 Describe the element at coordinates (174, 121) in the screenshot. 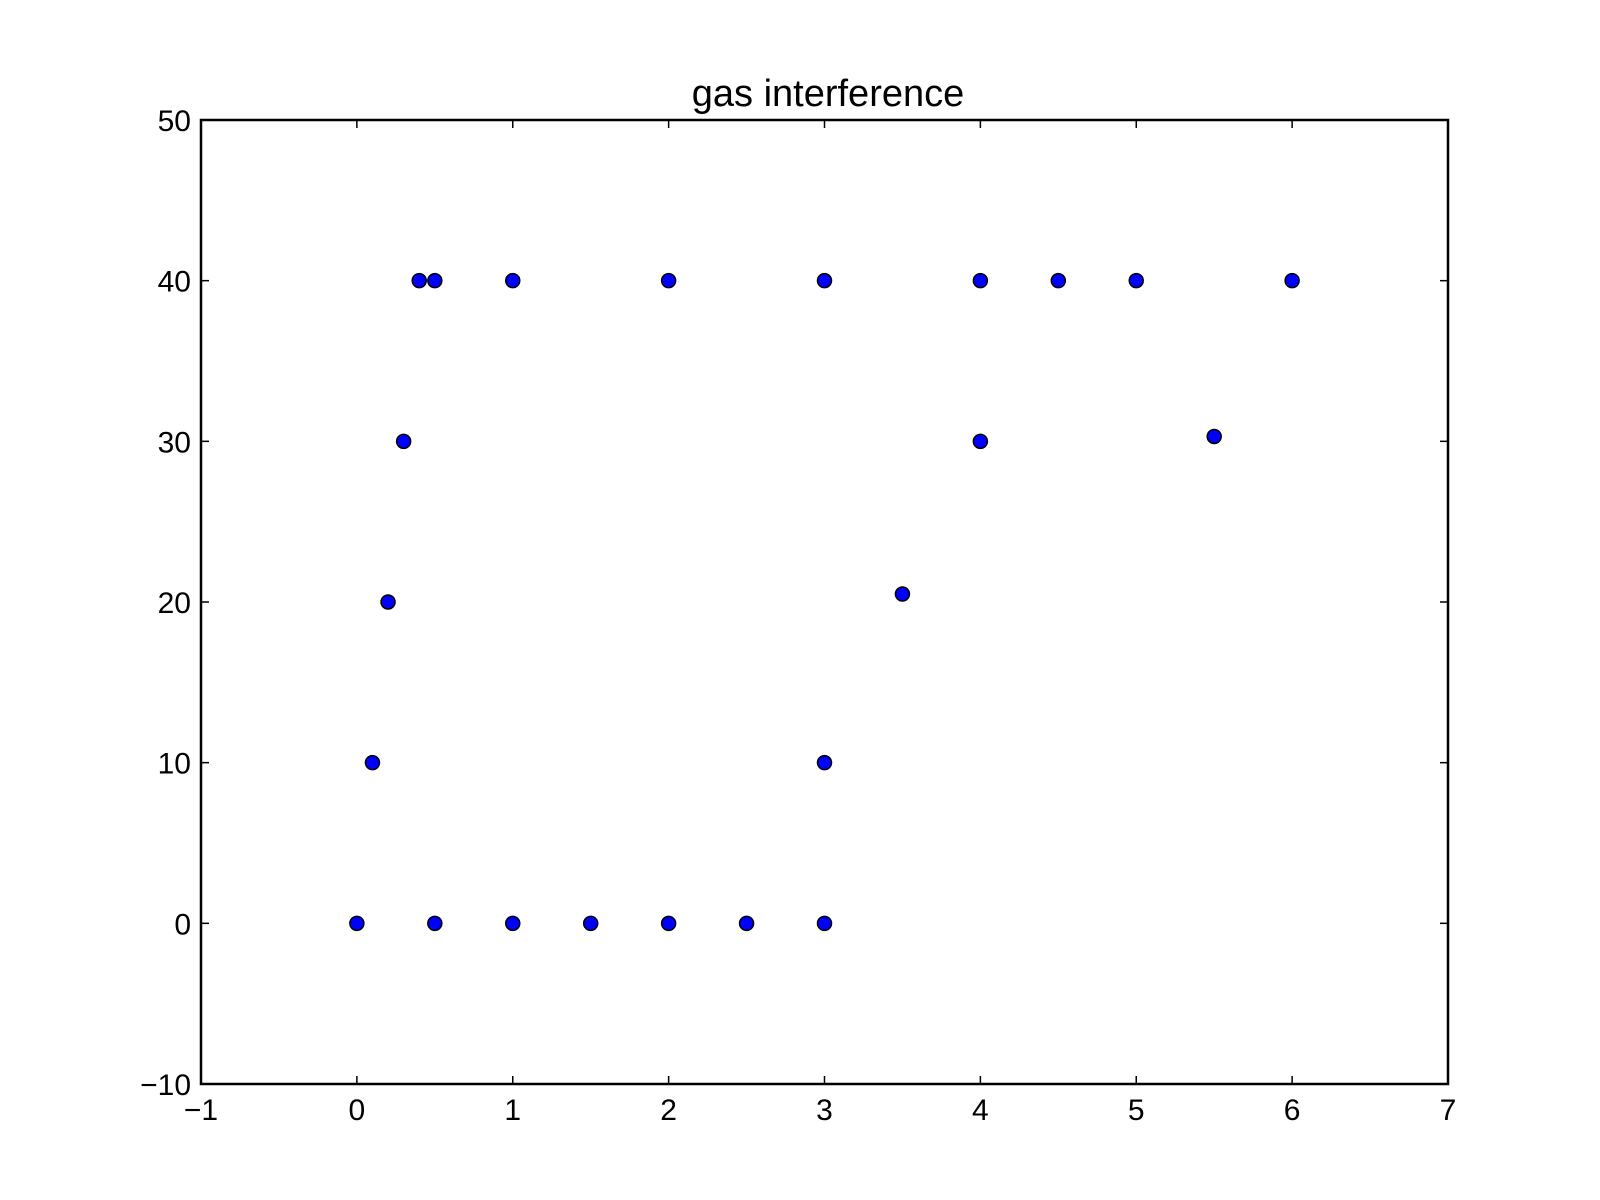

I see `y-tick-label: 50` at that location.